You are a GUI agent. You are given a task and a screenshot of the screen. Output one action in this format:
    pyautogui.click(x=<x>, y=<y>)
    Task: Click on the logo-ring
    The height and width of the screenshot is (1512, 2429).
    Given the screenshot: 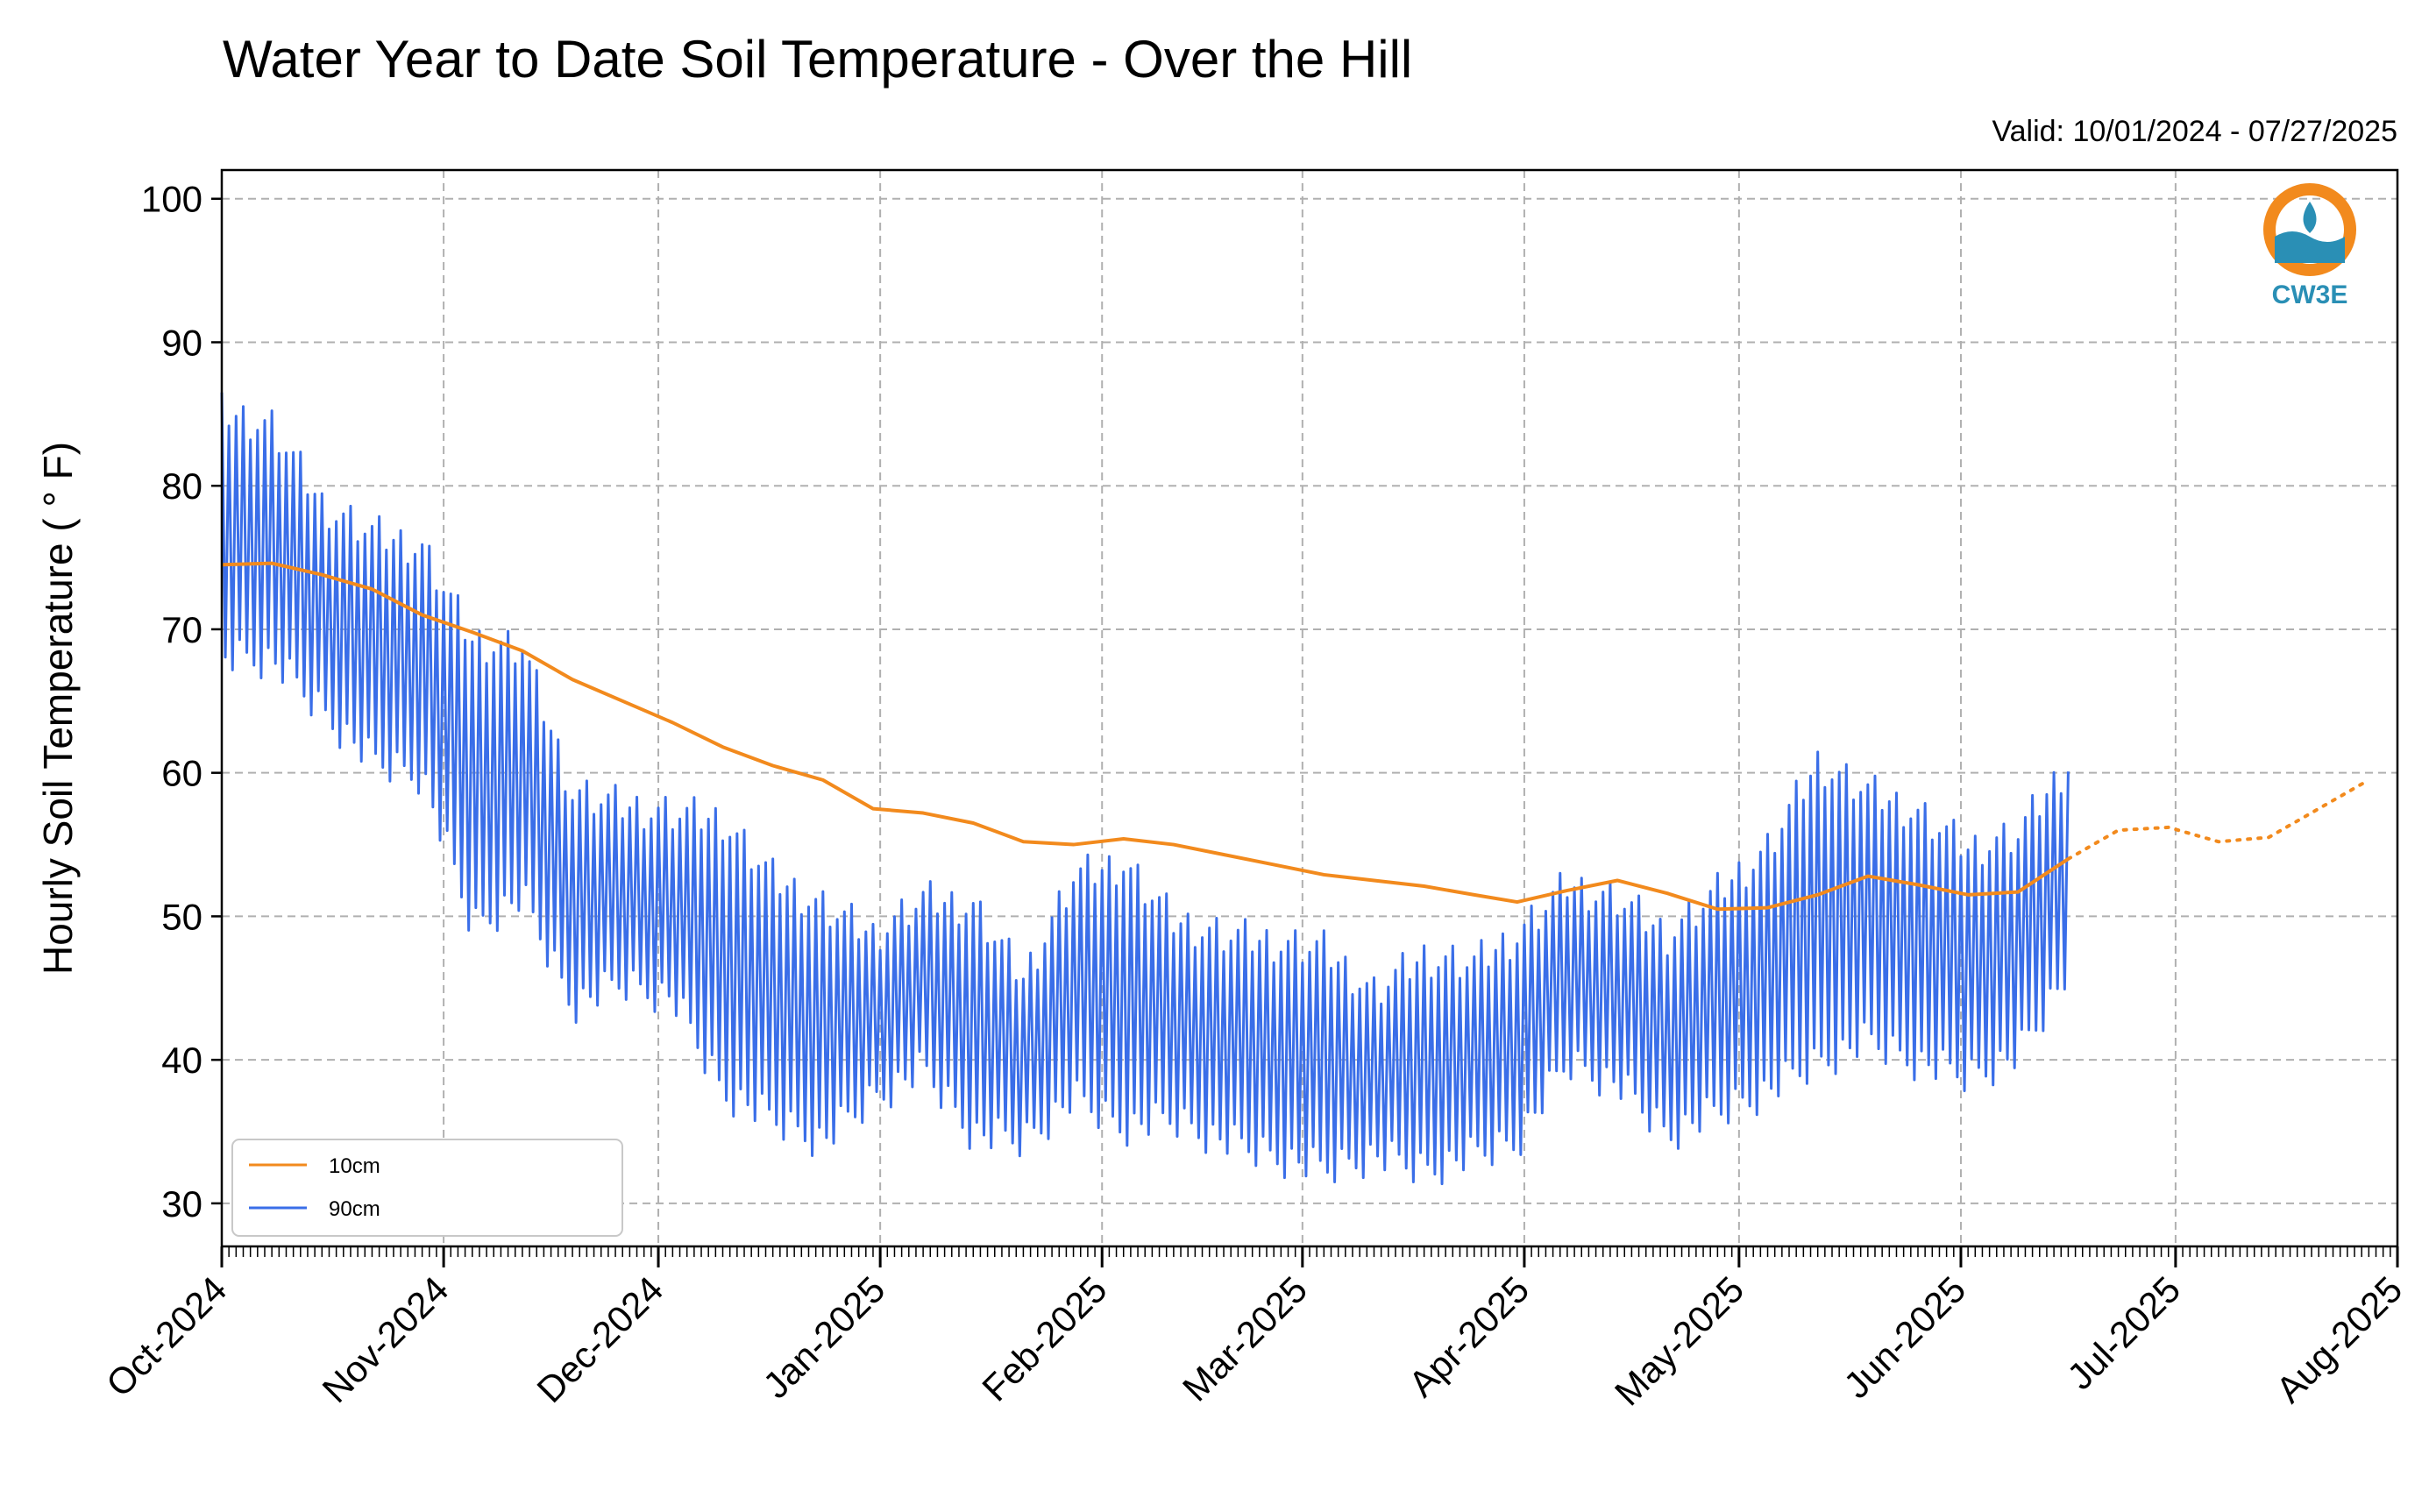 What is the action you would take?
    pyautogui.click(x=2309, y=229)
    